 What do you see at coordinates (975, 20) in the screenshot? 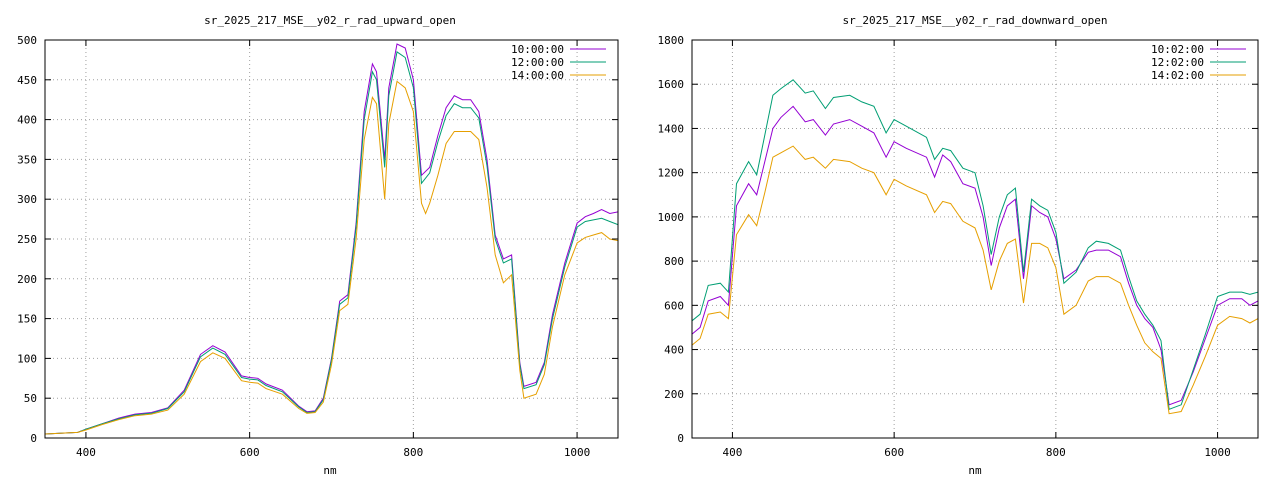
I see `chart-title: sr_2025_217_MSE__y02_r_rad_downward_open` at bounding box center [975, 20].